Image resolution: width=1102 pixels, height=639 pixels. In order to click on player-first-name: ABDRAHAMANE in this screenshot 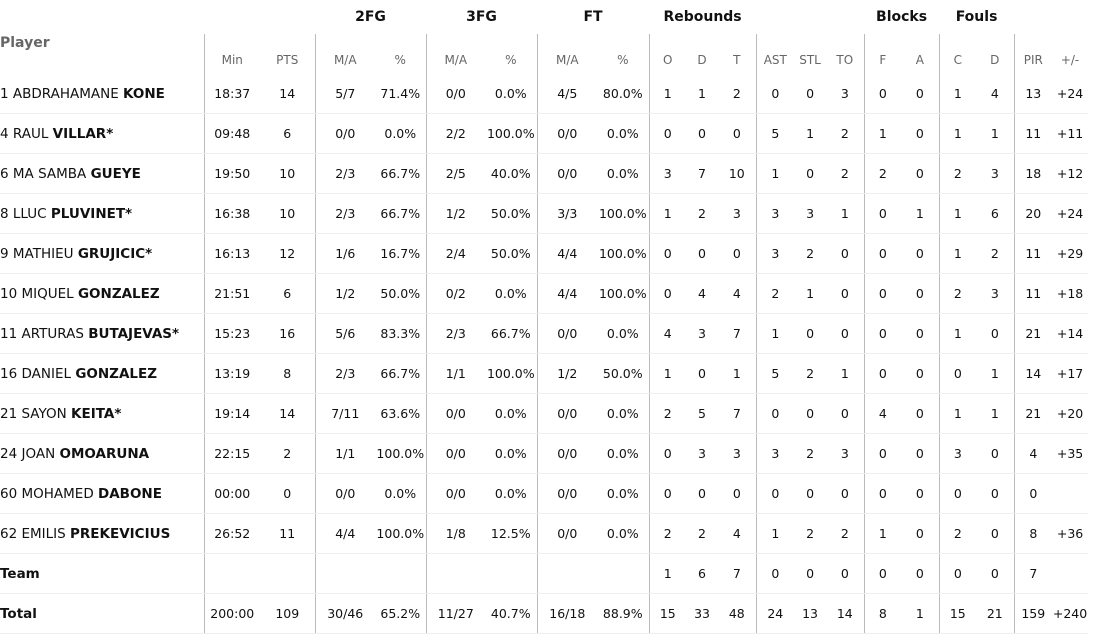, I will do `click(65, 93)`.